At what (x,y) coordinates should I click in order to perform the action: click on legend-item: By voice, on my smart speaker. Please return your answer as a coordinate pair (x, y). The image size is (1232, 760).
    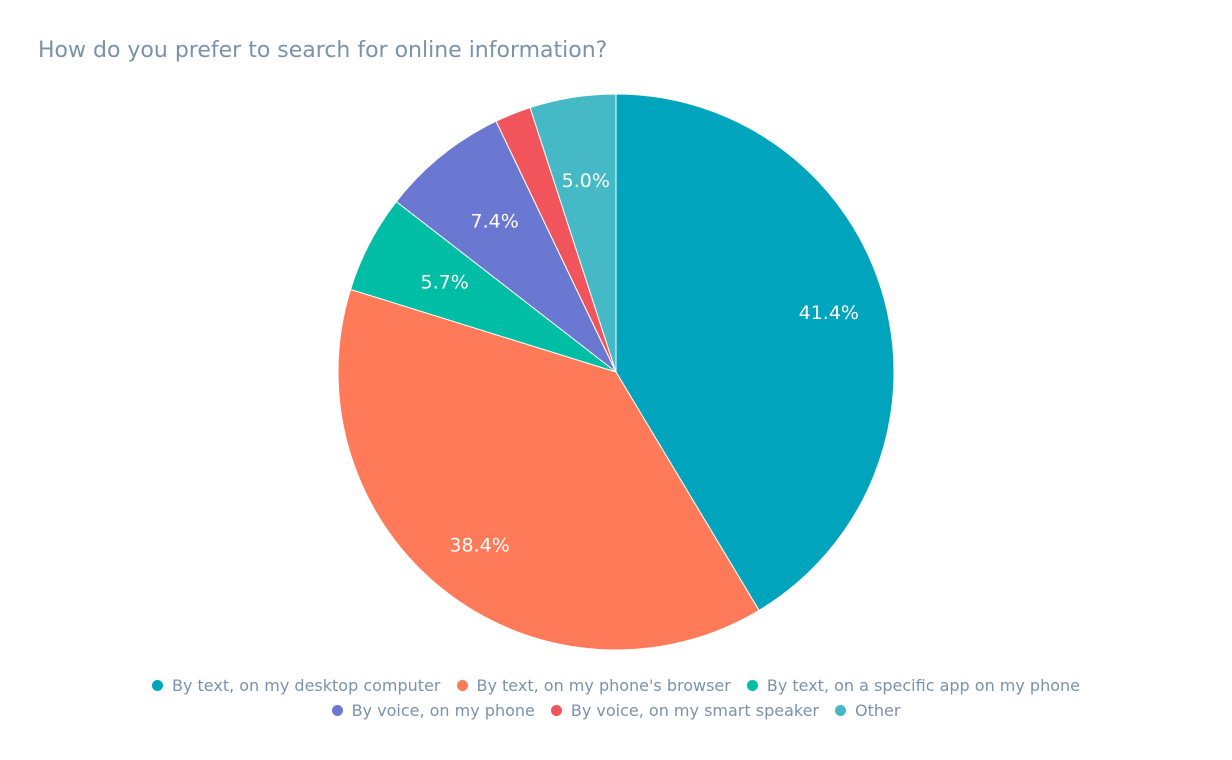
    Looking at the image, I should click on (684, 710).